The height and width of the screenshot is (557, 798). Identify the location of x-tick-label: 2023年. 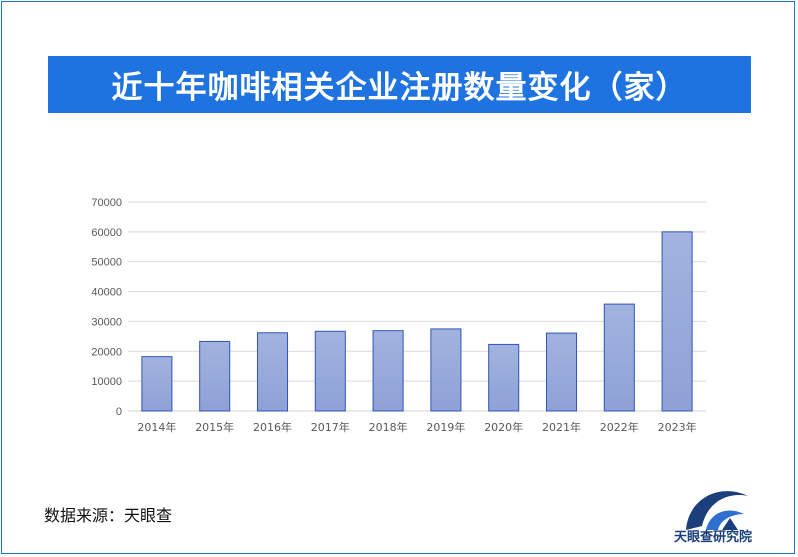
(677, 427).